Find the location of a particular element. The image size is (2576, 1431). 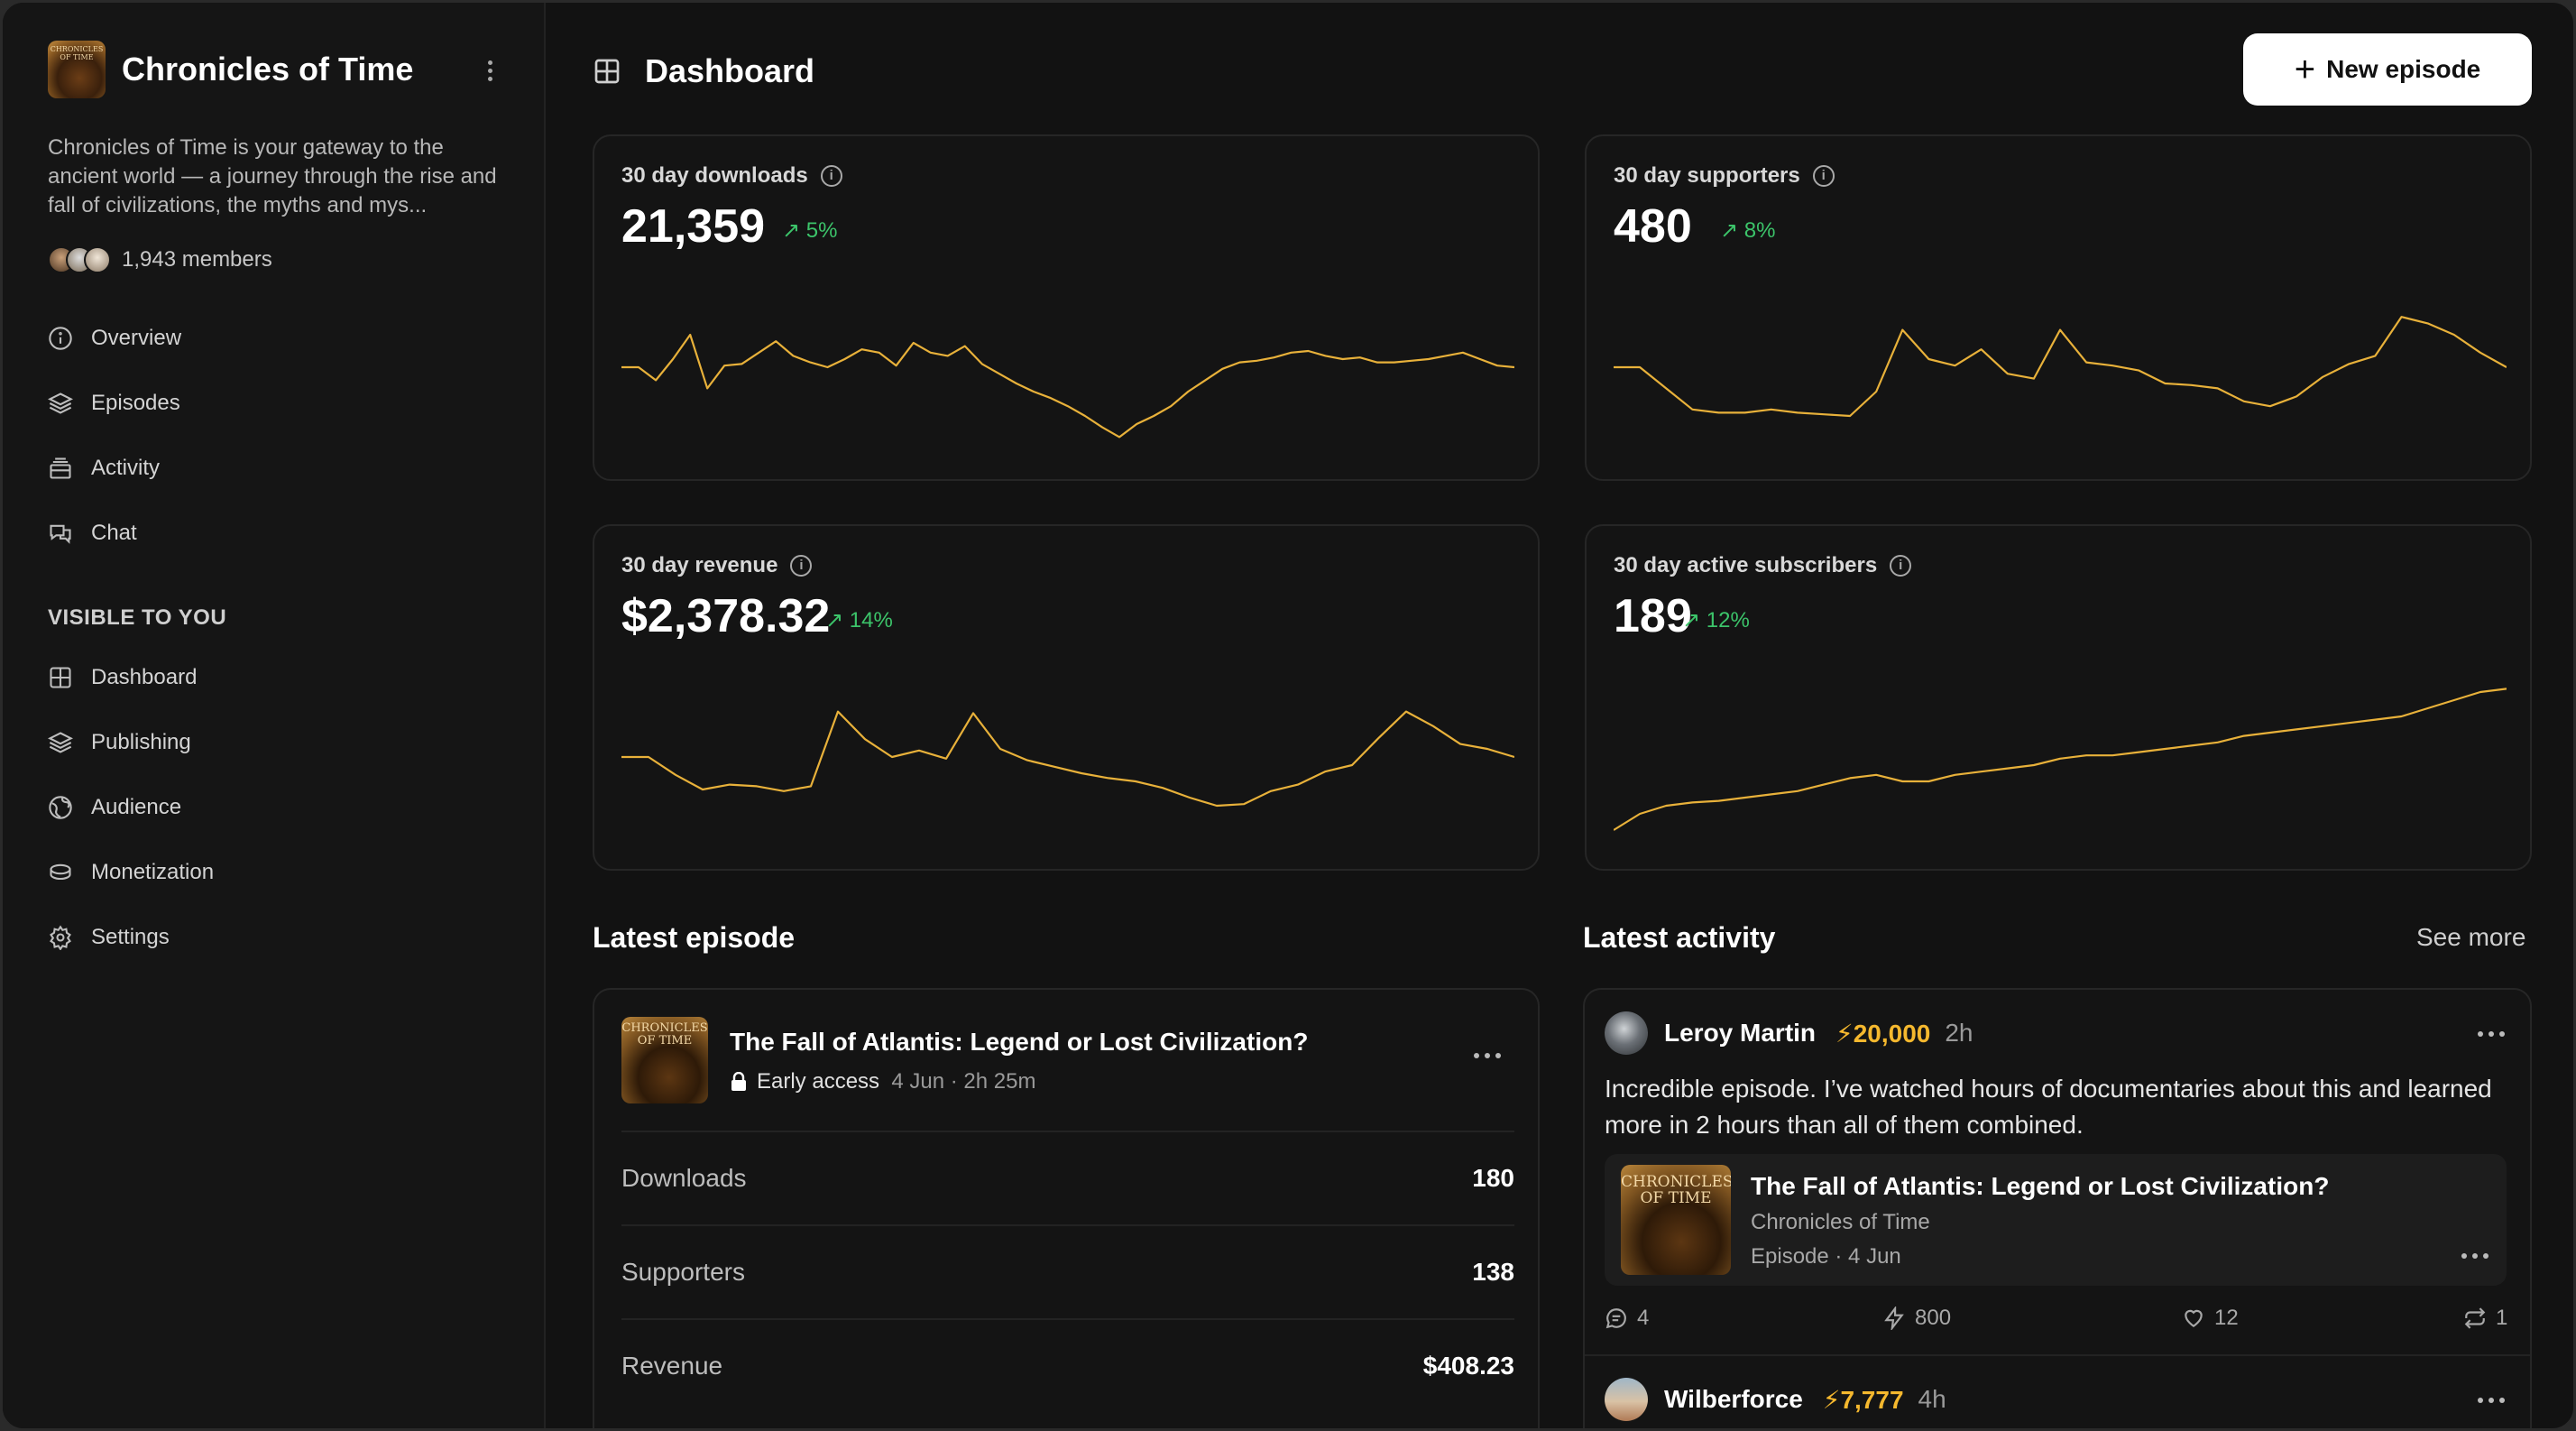

stat-card-supporters: 30 day supporters 480 ↗ 8% is located at coordinates (2058, 308).